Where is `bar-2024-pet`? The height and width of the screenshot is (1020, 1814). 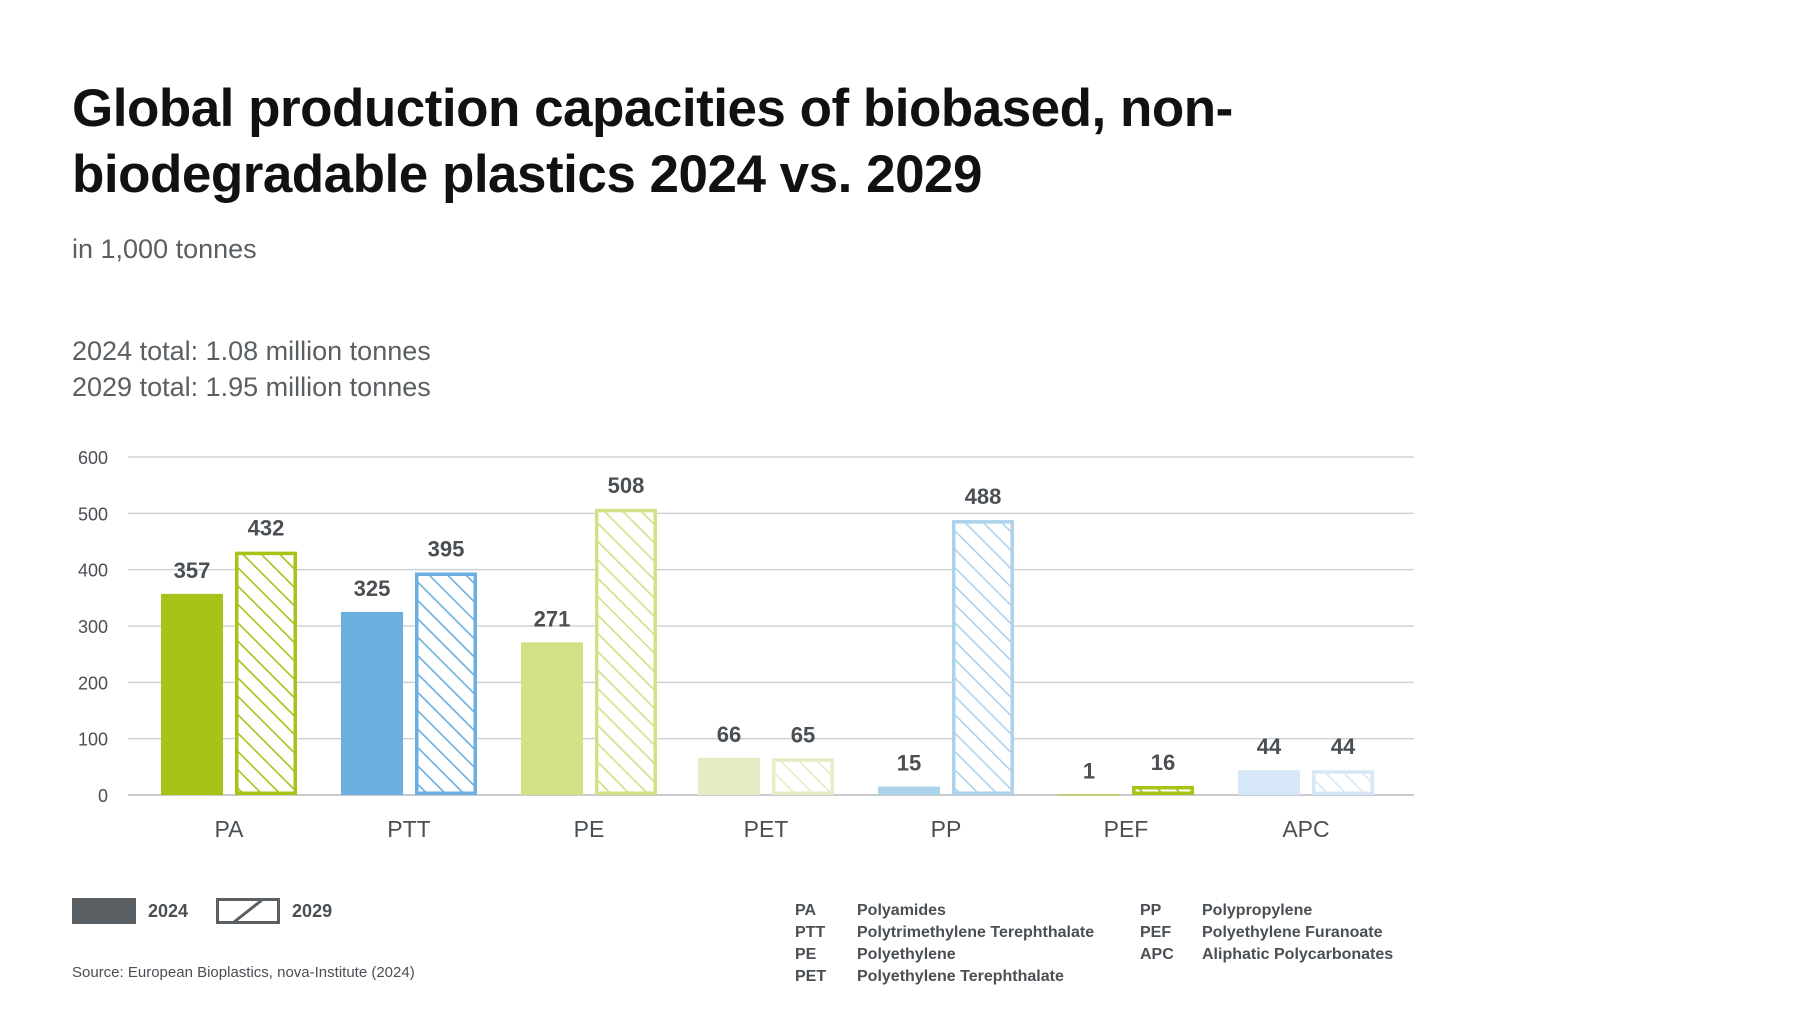 bar-2024-pet is located at coordinates (729, 776).